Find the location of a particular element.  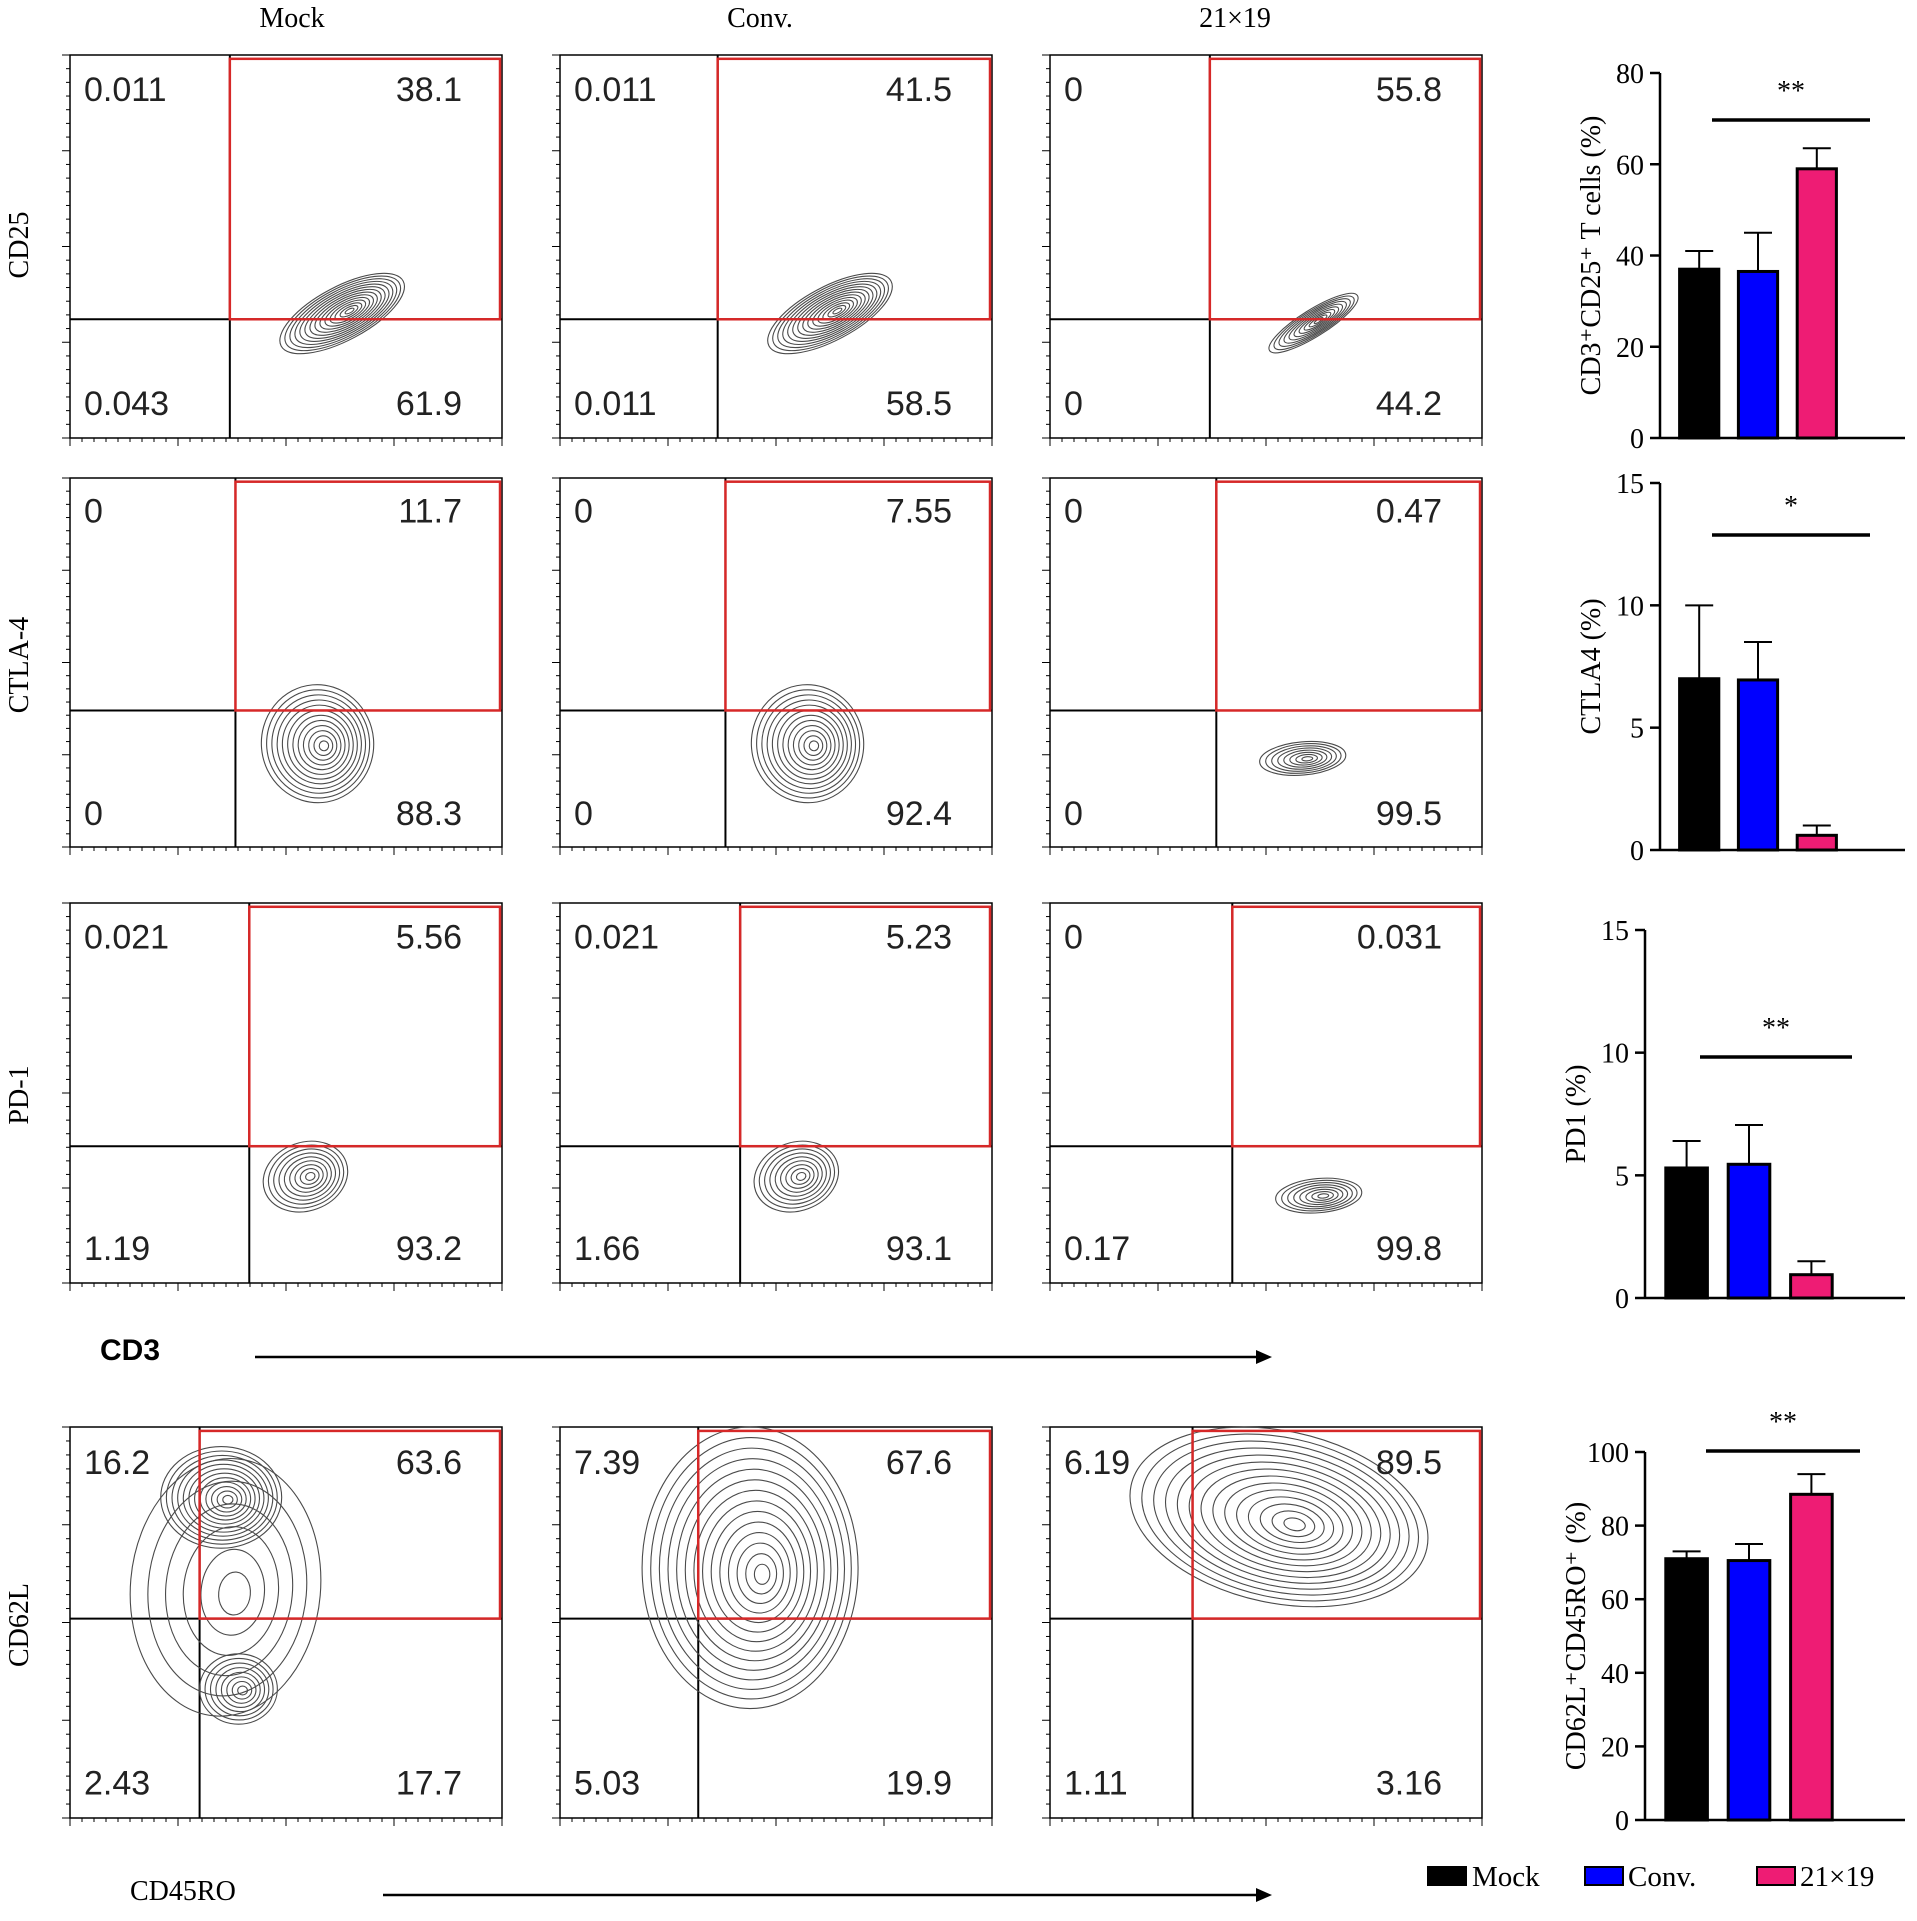

significance-label: * is located at coordinates (1791, 506).